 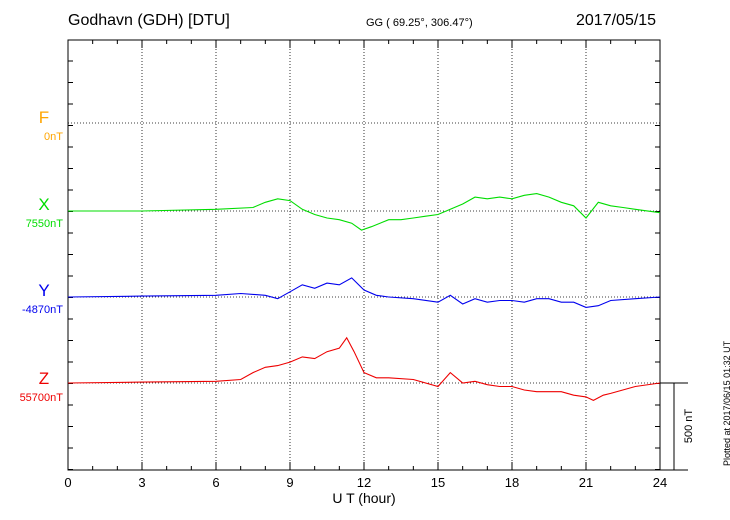 I want to click on series-x-name: X, so click(x=43, y=204).